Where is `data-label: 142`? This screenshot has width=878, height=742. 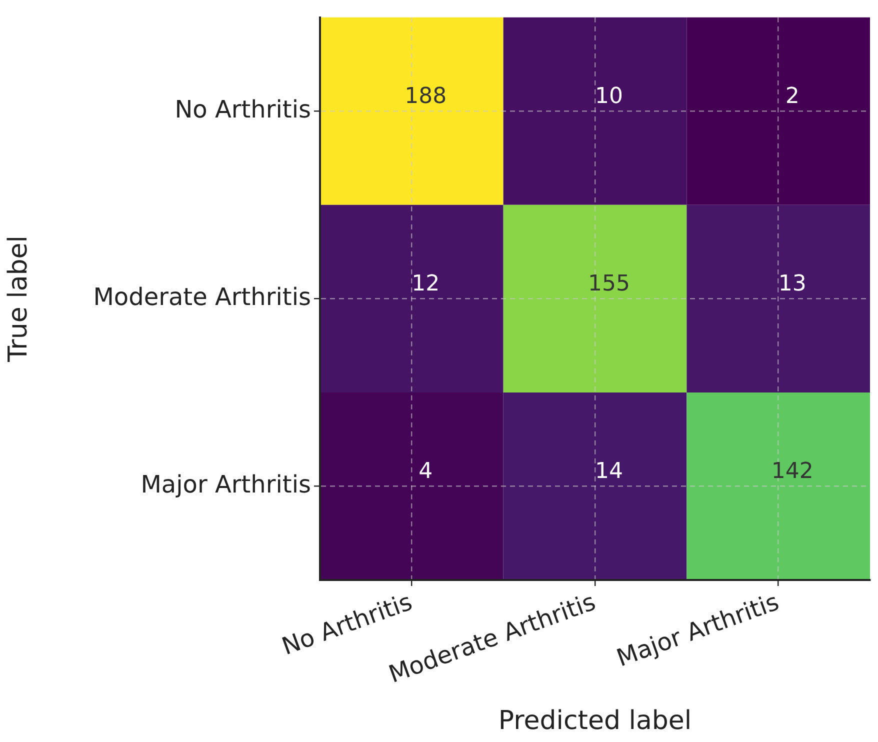
data-label: 142 is located at coordinates (792, 471).